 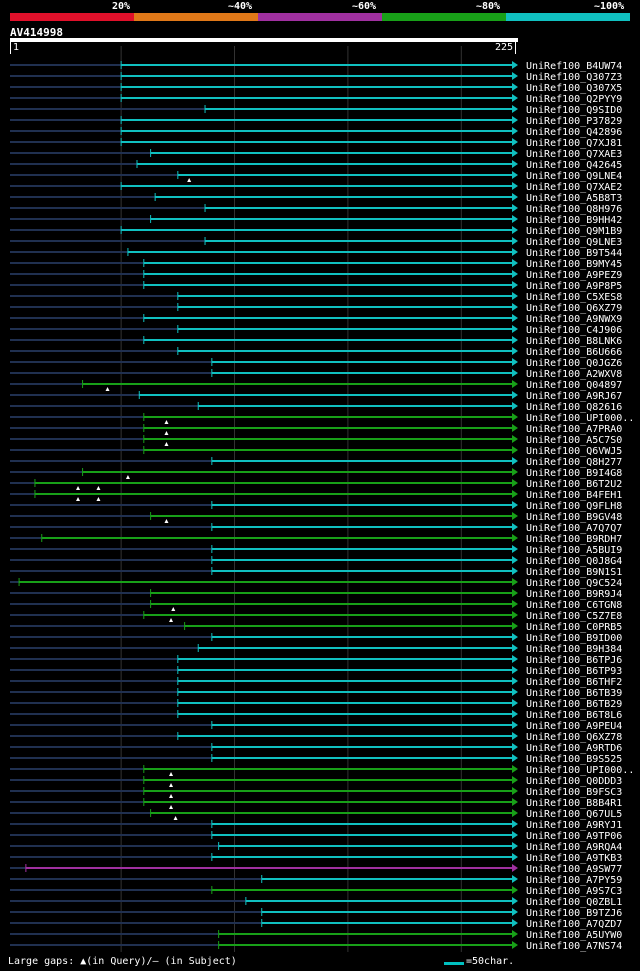 I want to click on hit-row: UniRef100_B8B4R1, so click(x=316, y=803).